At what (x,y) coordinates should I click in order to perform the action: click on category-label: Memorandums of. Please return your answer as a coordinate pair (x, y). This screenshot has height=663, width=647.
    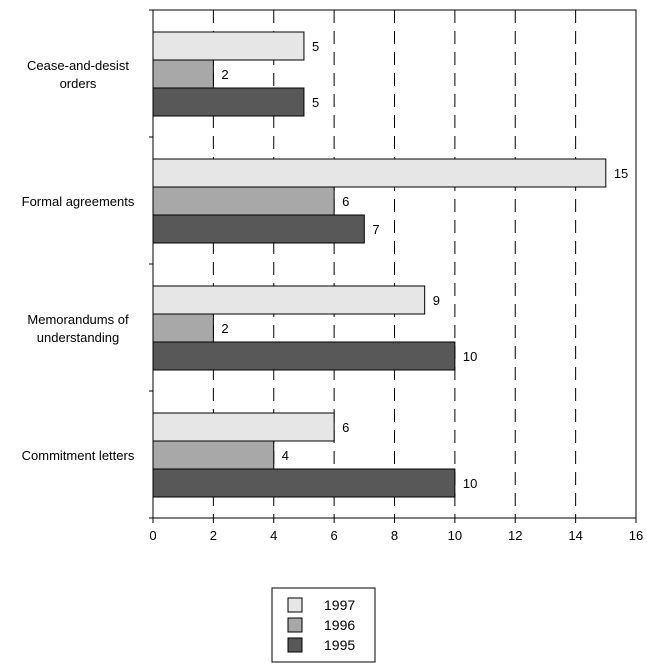
    Looking at the image, I should click on (78, 319).